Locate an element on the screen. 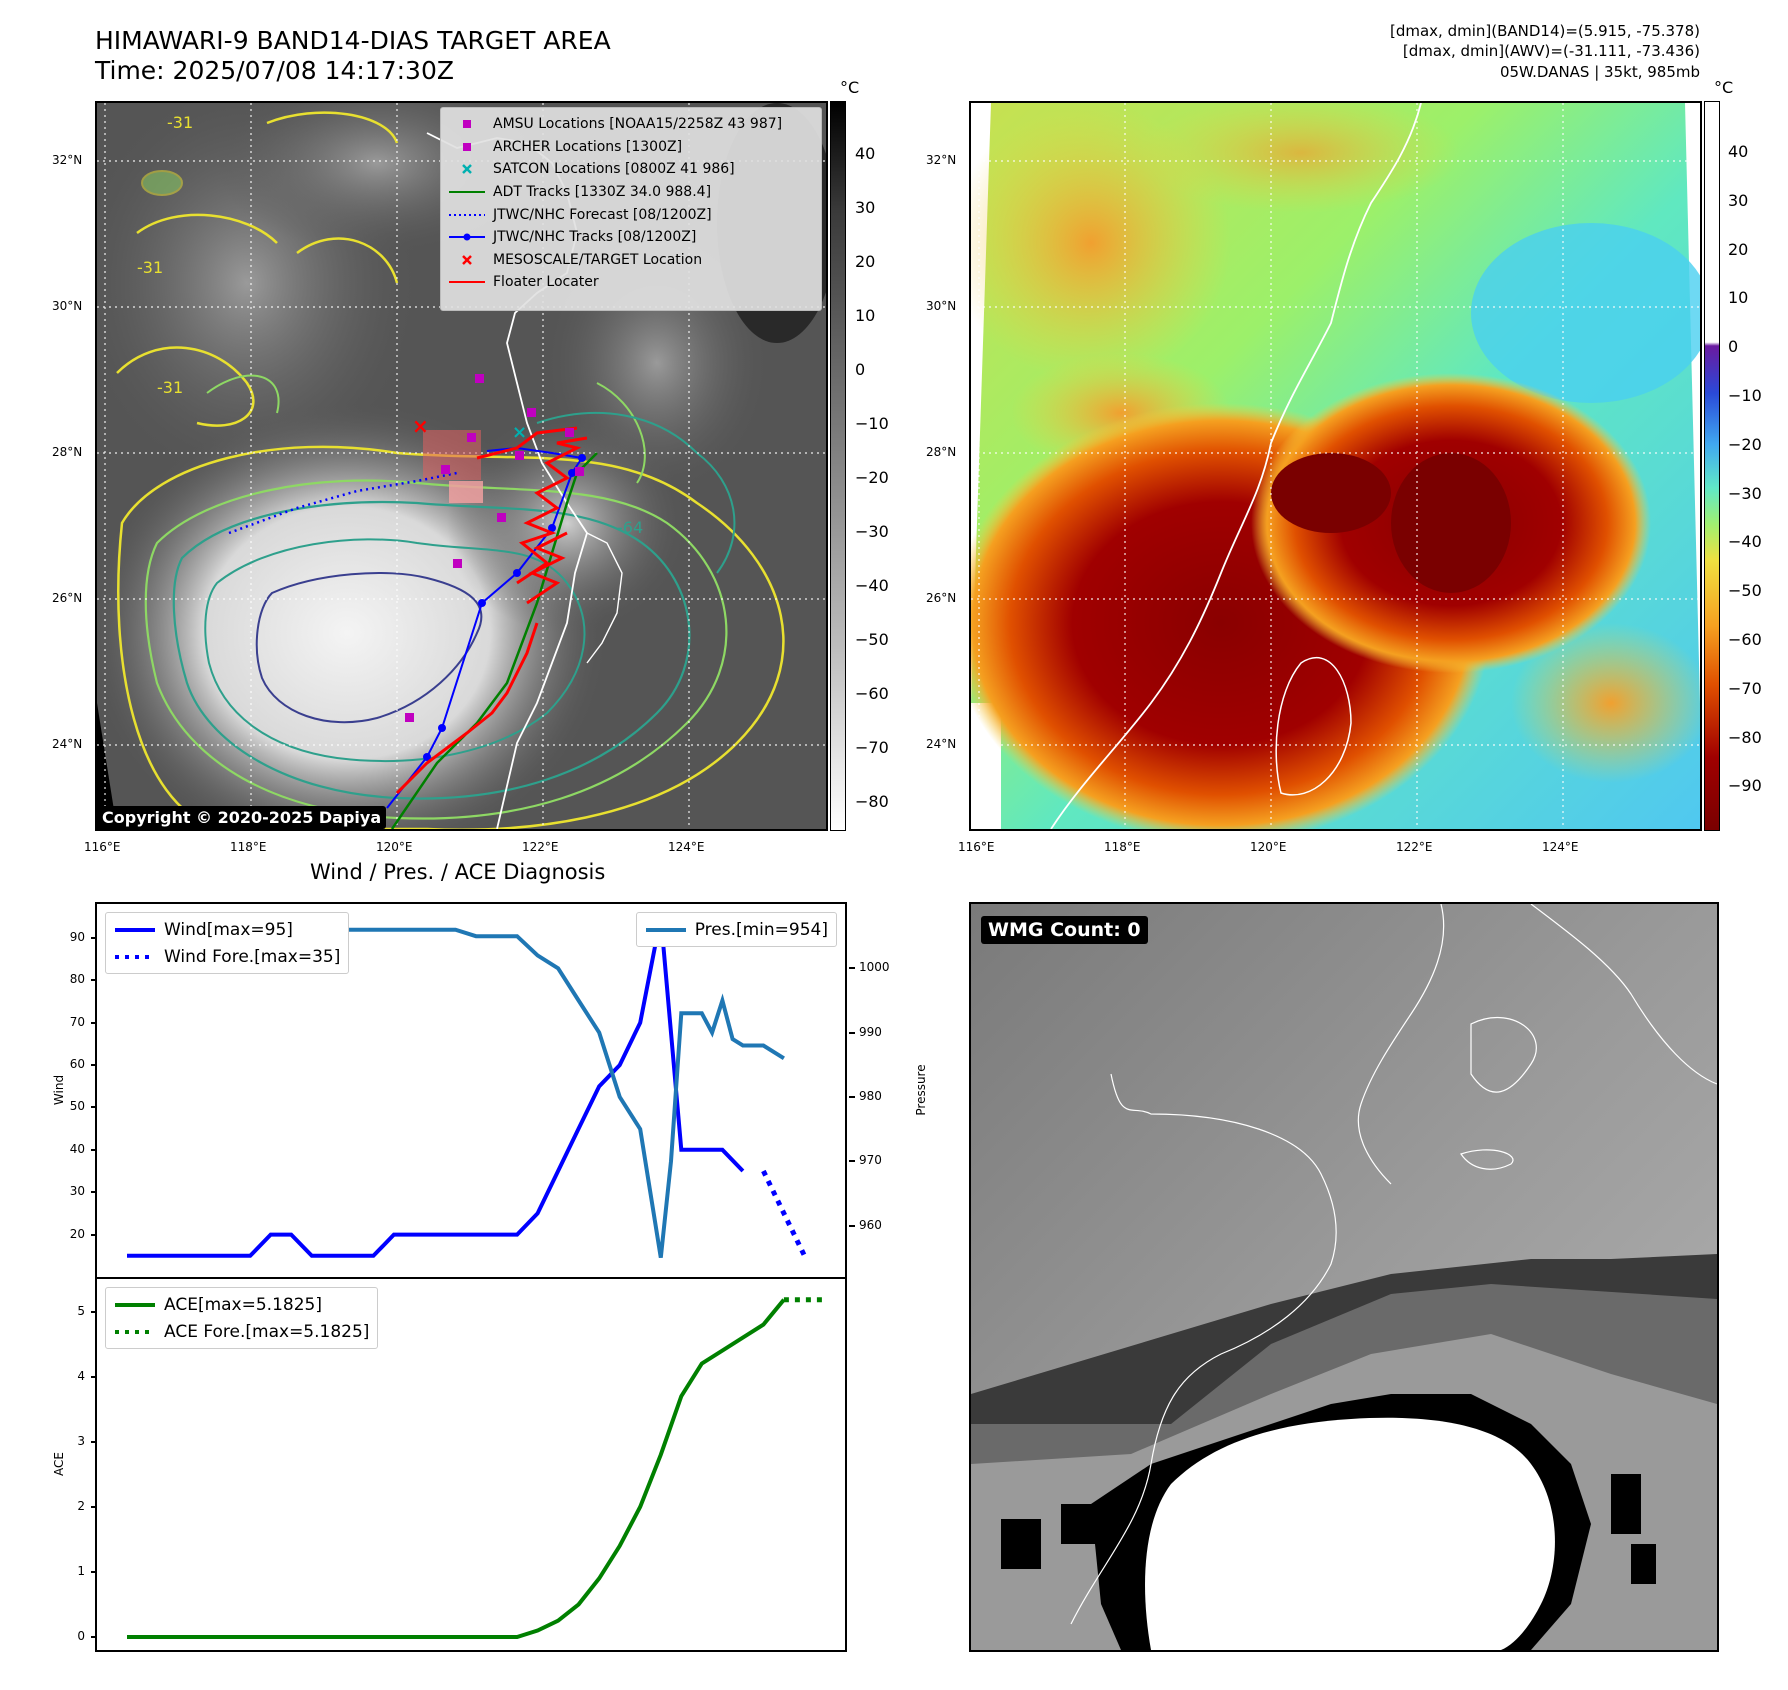  y-axis-label: ACE is located at coordinates (59, 1463).